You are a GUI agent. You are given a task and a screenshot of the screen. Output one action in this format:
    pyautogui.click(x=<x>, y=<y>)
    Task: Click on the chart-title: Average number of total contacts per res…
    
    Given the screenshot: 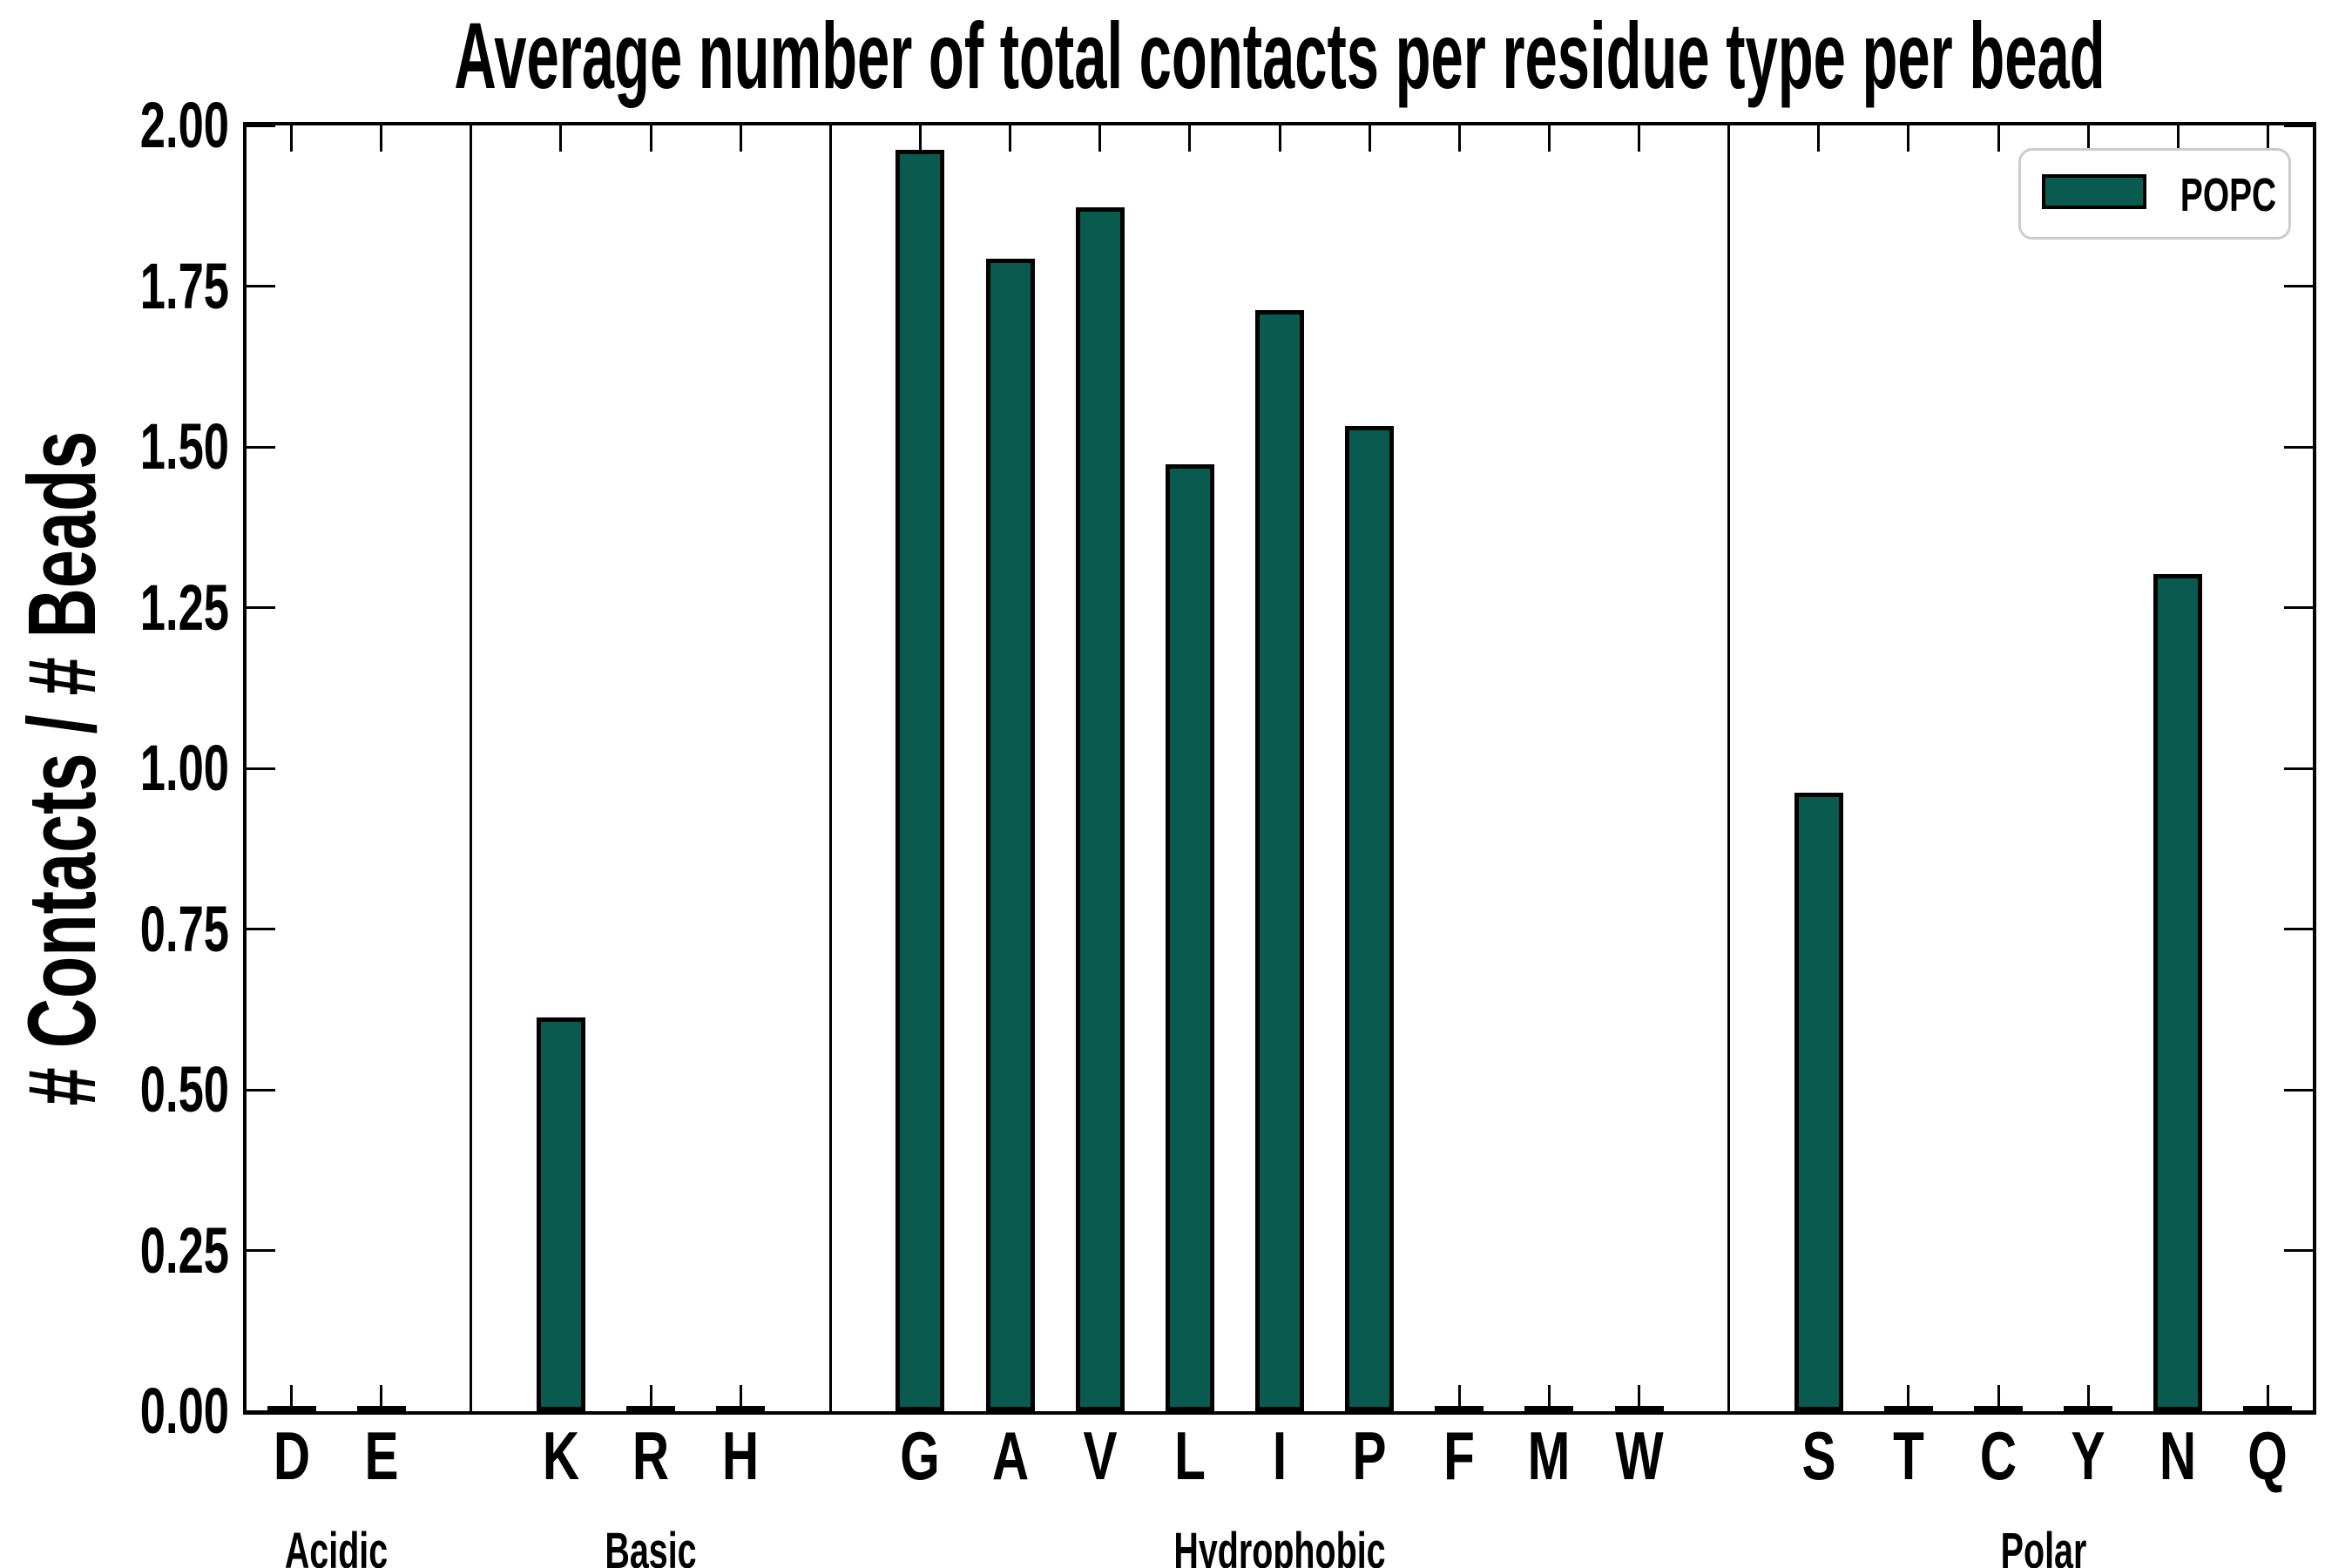 What is the action you would take?
    pyautogui.click(x=1280, y=56)
    